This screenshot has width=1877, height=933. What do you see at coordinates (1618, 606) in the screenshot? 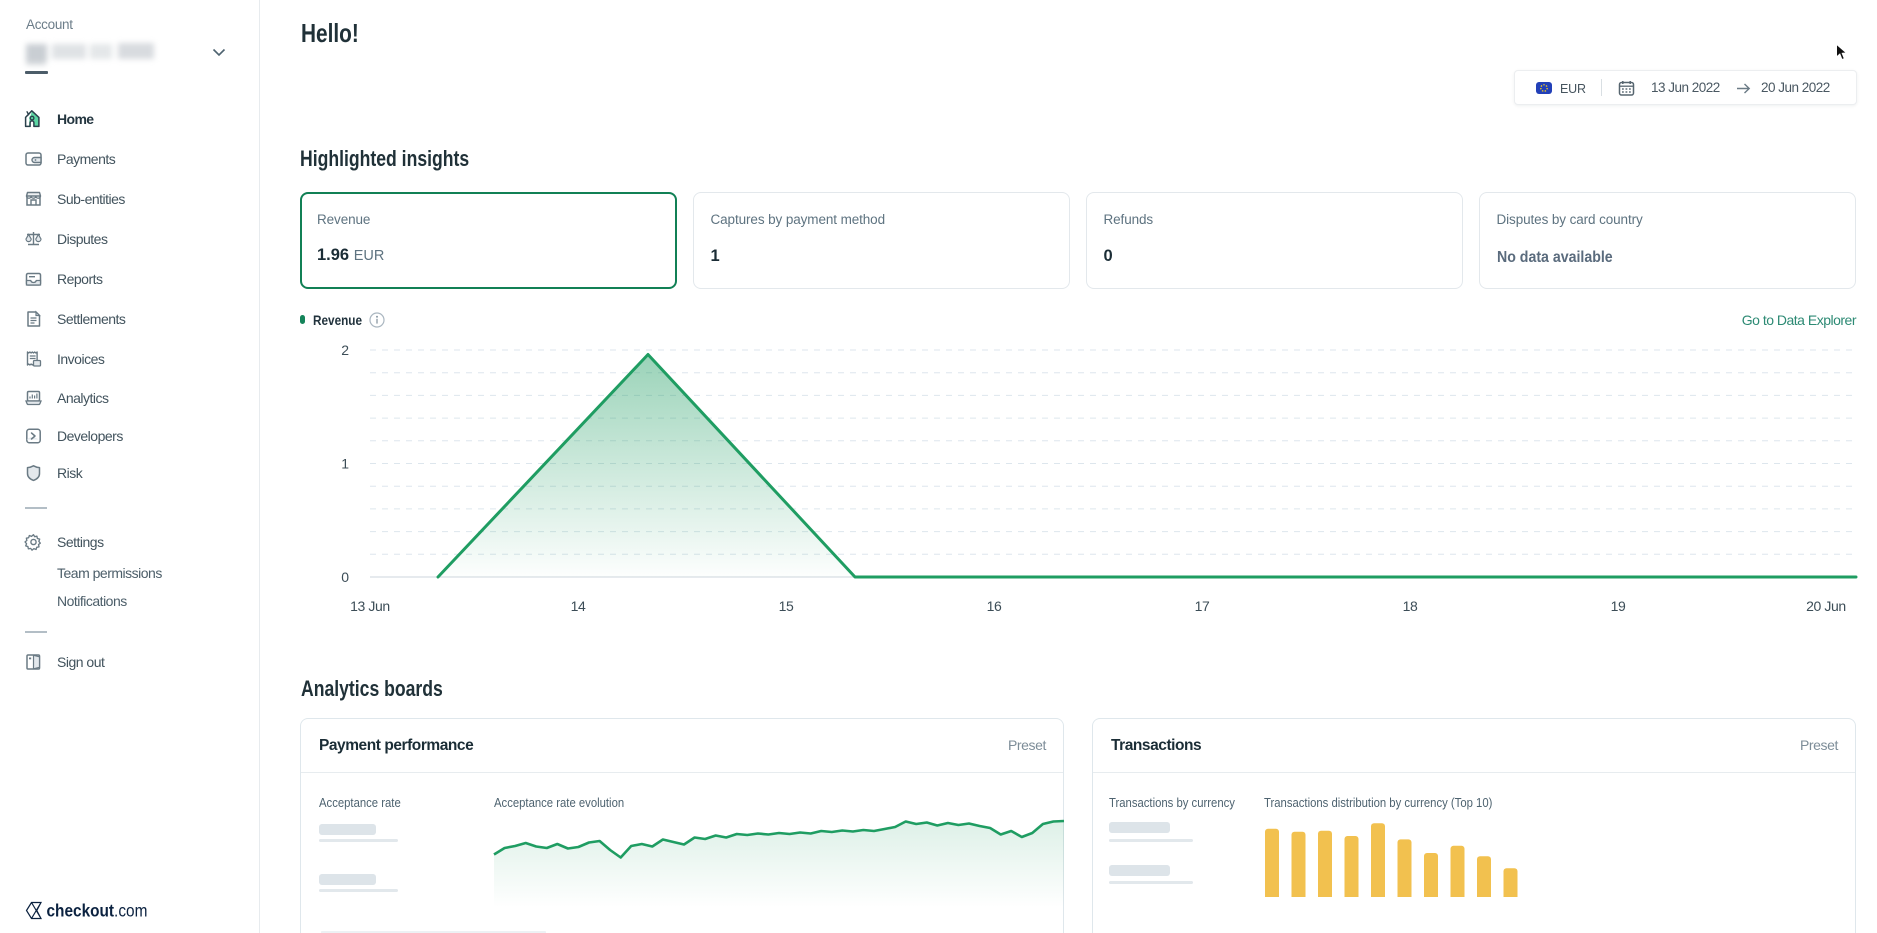
I see `svg-text: 19` at bounding box center [1618, 606].